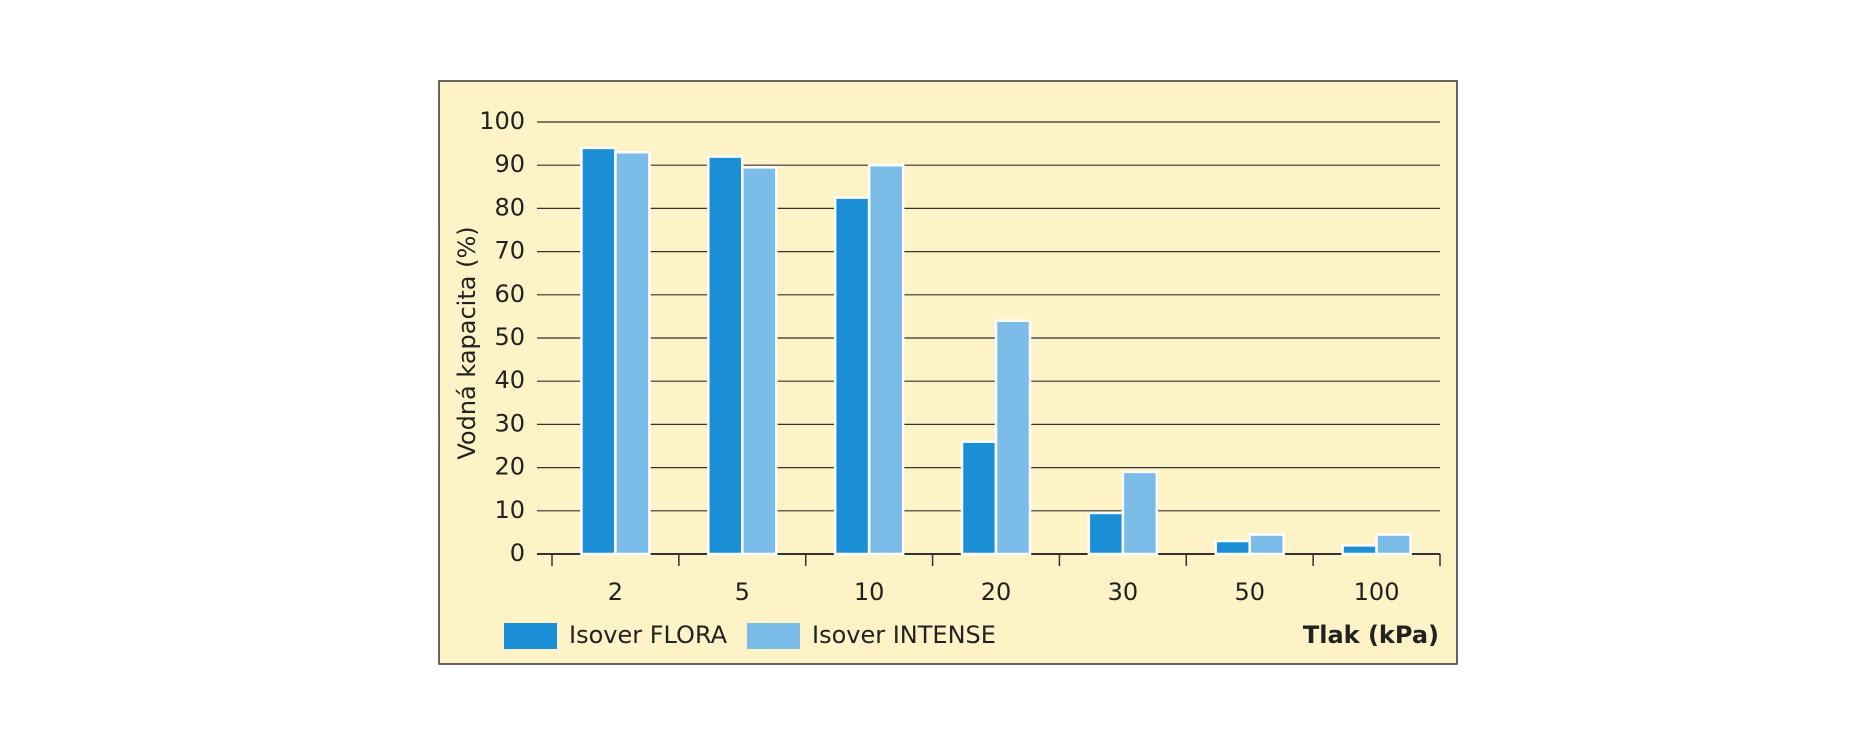 This screenshot has width=1872, height=738. I want to click on x-tick-label: 100, so click(1377, 592).